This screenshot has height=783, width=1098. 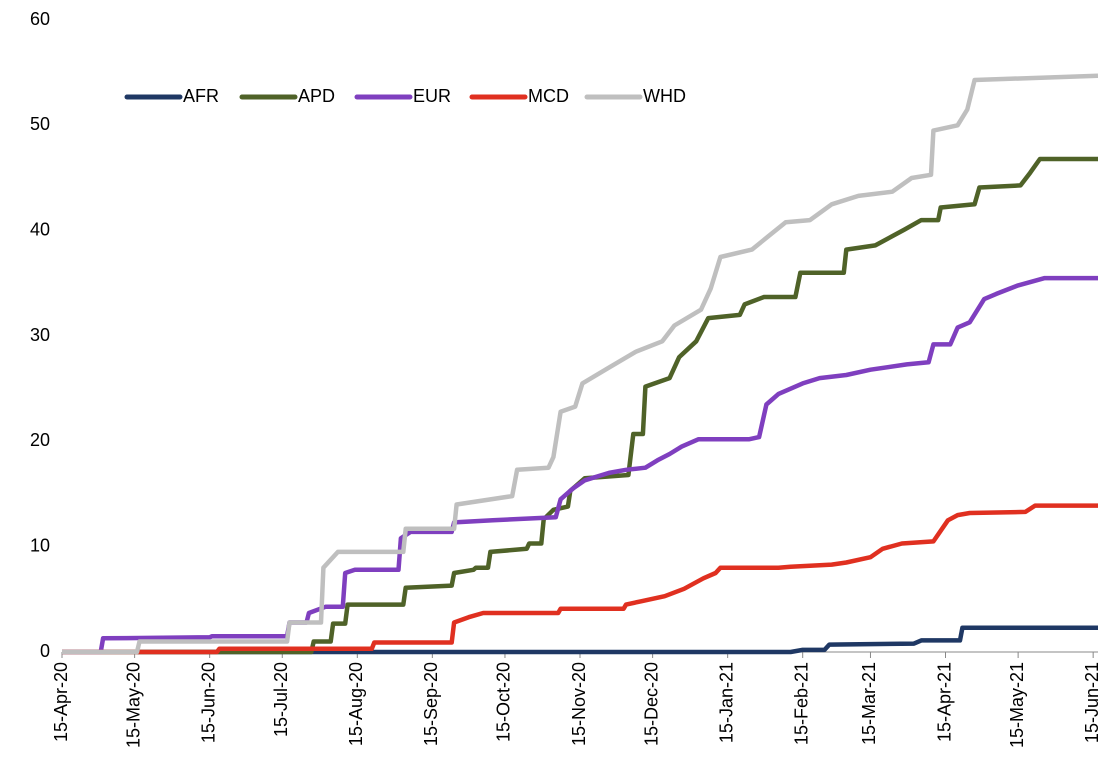 What do you see at coordinates (1090, 702) in the screenshot?
I see `x-tick-label: 15-Jun-21` at bounding box center [1090, 702].